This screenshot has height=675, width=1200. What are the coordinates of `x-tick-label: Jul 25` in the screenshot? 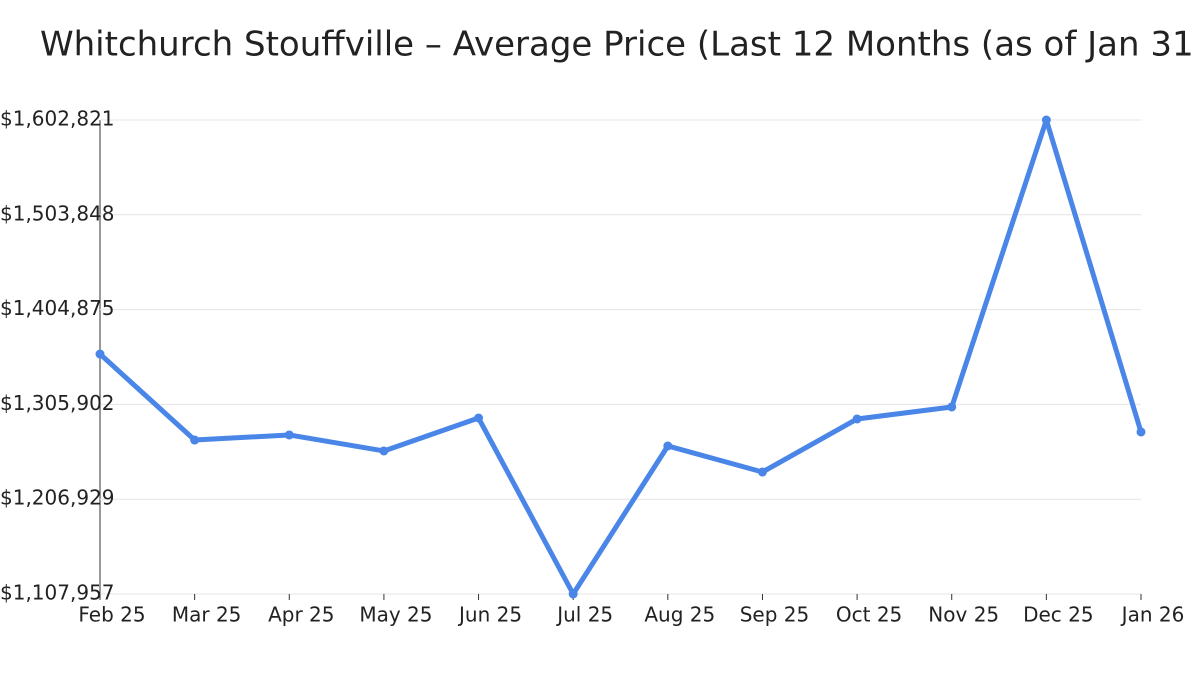 It's located at (584, 615).